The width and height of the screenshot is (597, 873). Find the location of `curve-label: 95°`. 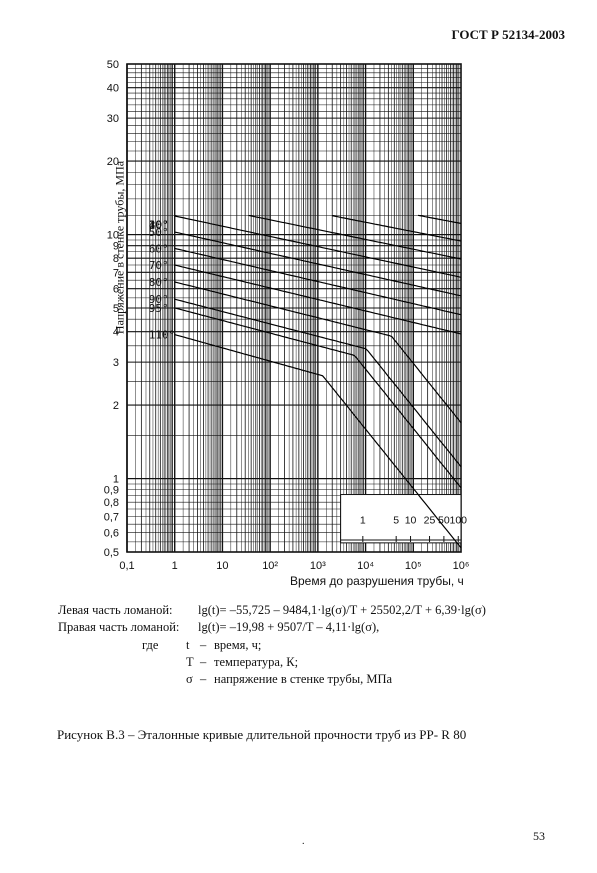

curve-label: 95° is located at coordinates (159, 308).